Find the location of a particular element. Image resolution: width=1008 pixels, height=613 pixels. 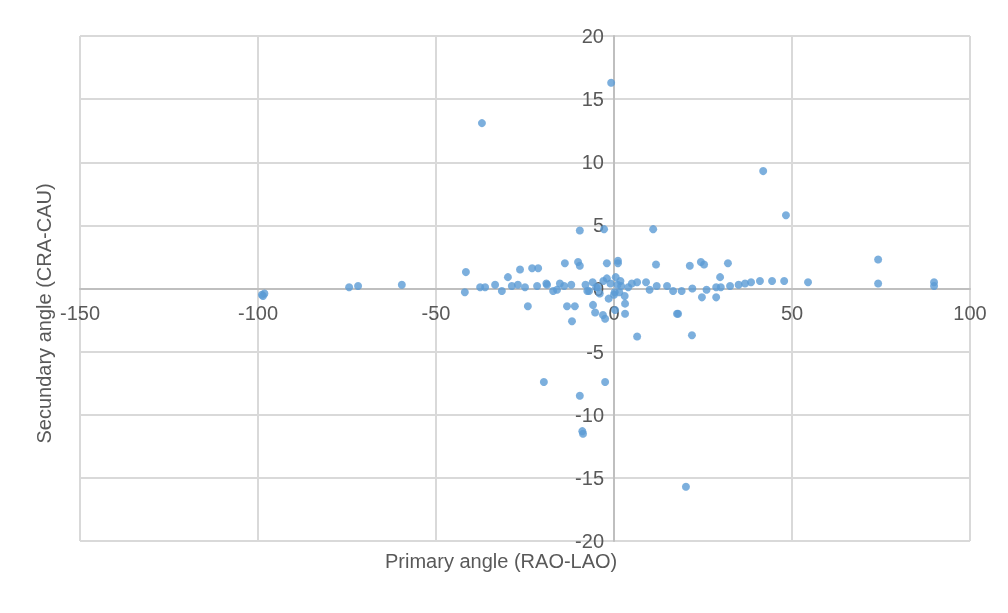

x-tick-label: -150 is located at coordinates (80, 312).